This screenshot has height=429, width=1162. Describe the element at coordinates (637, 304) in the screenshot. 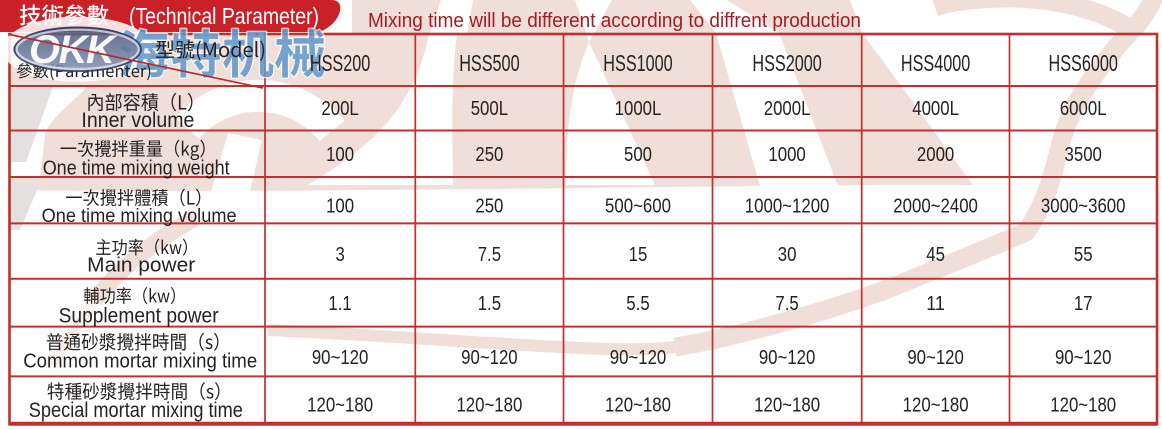

I see `svg-text: 5.5` at that location.